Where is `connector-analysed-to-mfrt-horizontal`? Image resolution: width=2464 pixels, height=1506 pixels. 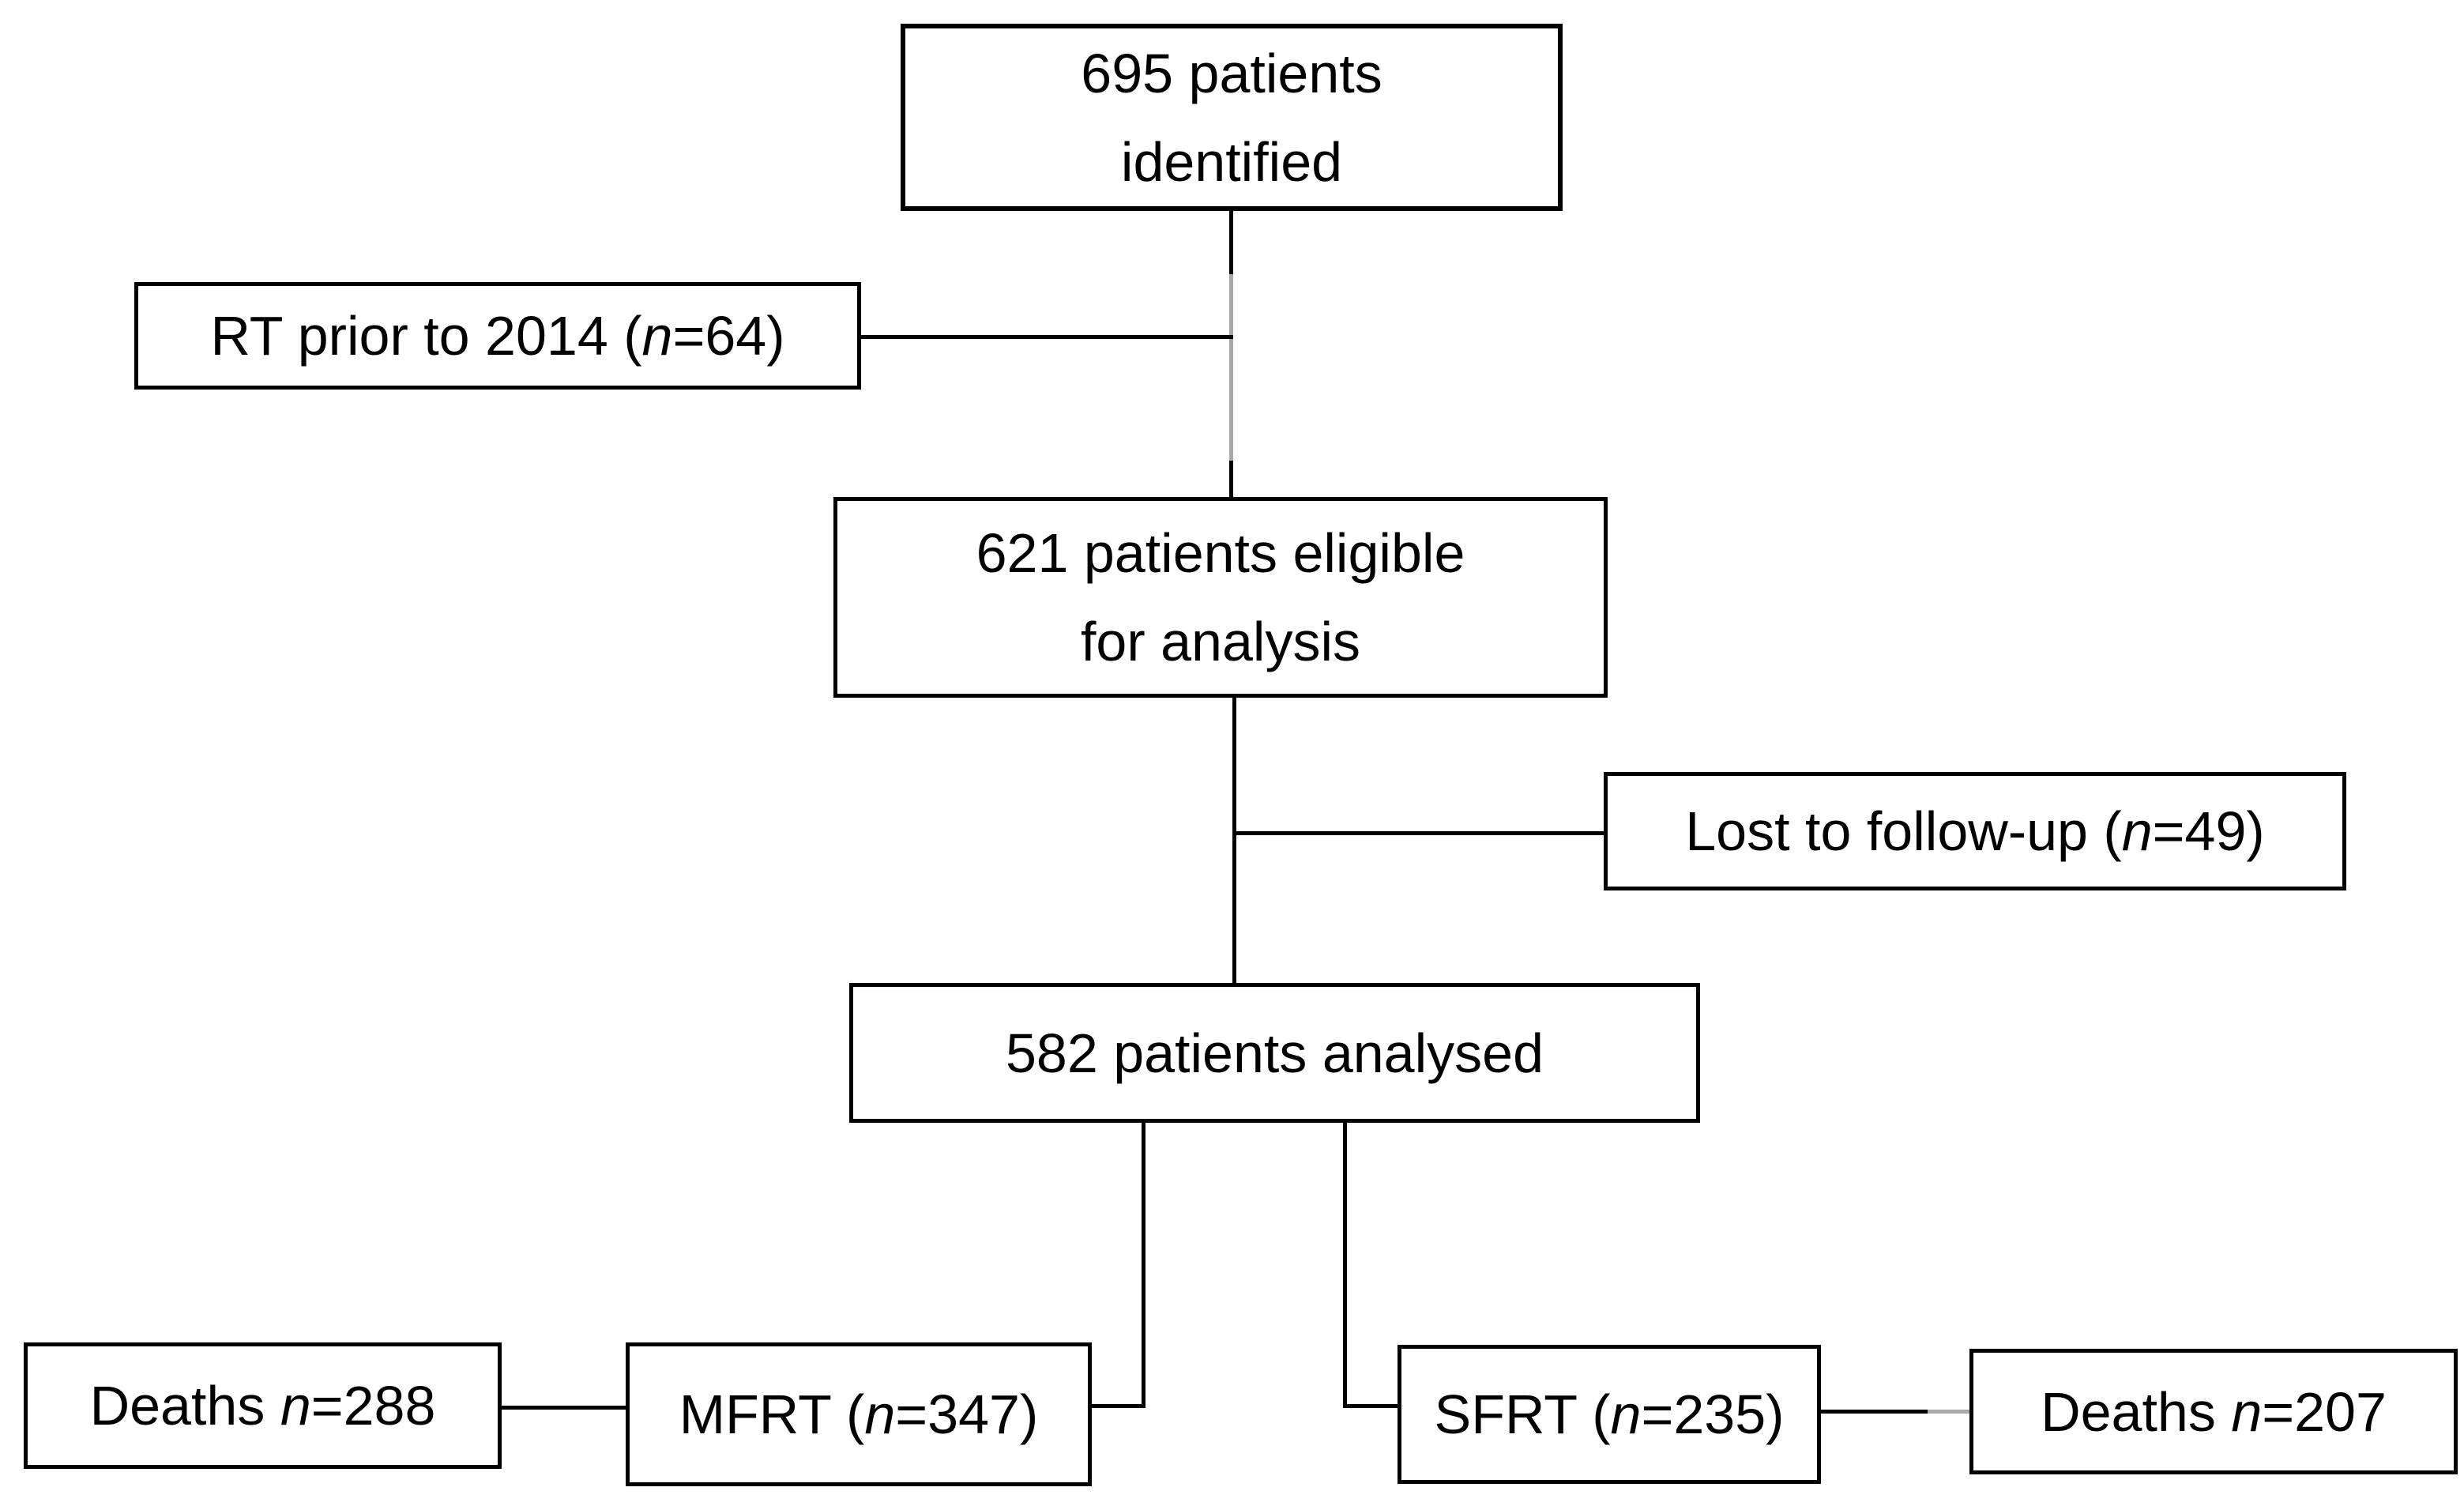 connector-analysed-to-mfrt-horizontal is located at coordinates (1117, 1406).